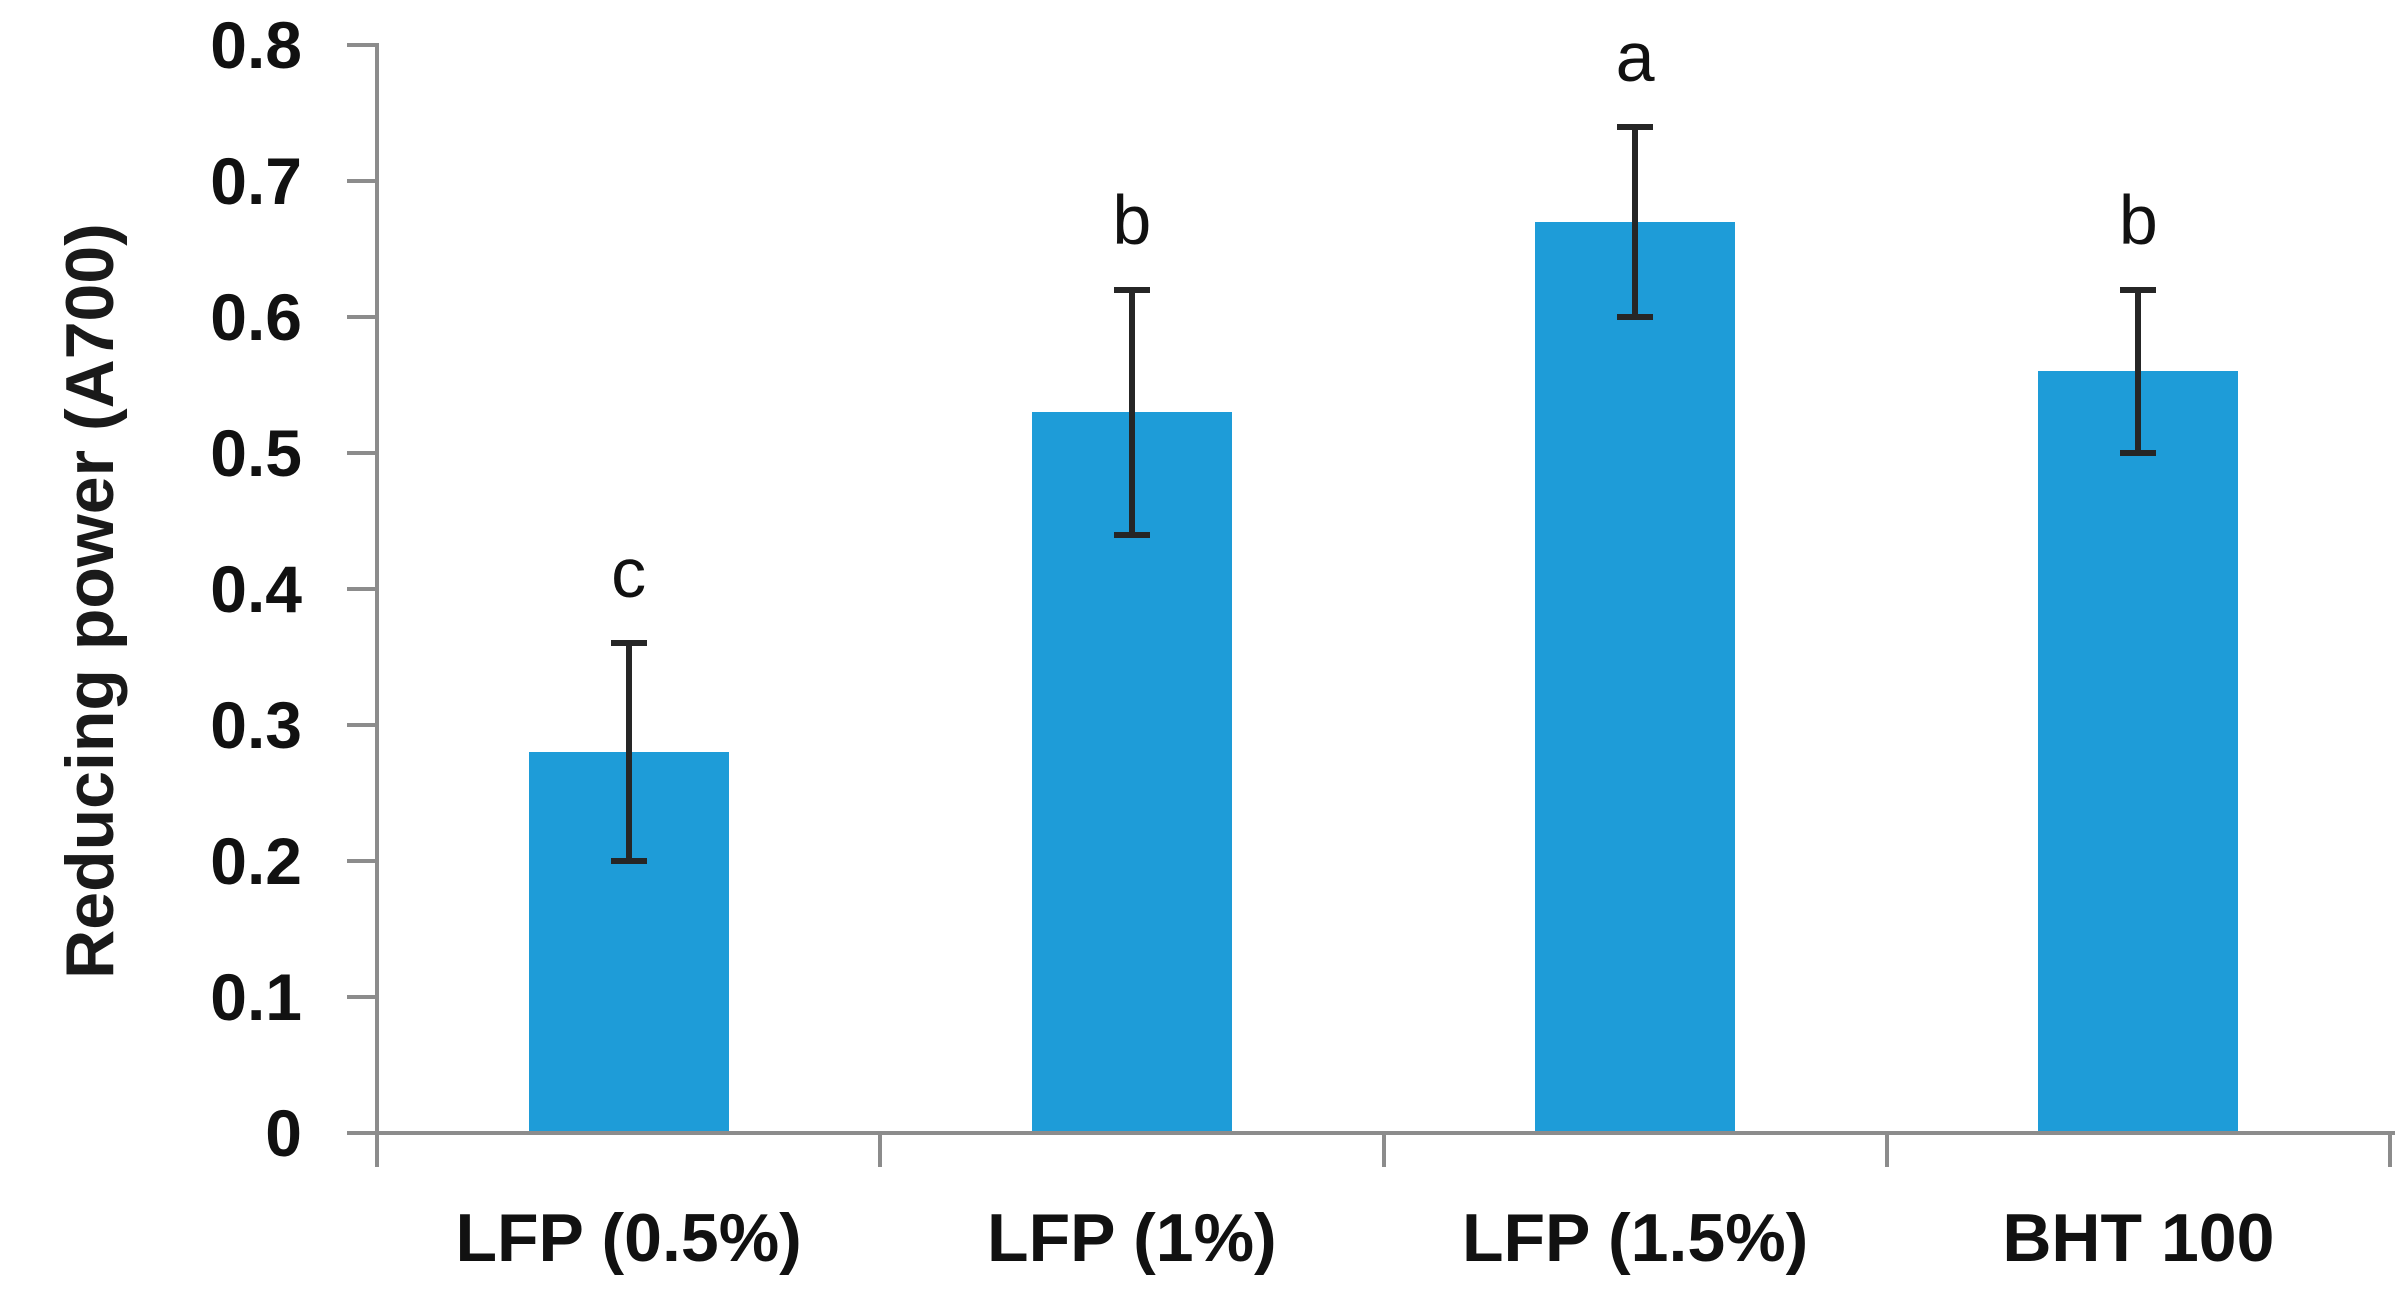 This screenshot has width=2395, height=1290. Describe the element at coordinates (629, 573) in the screenshot. I see `significance-letter: c` at that location.